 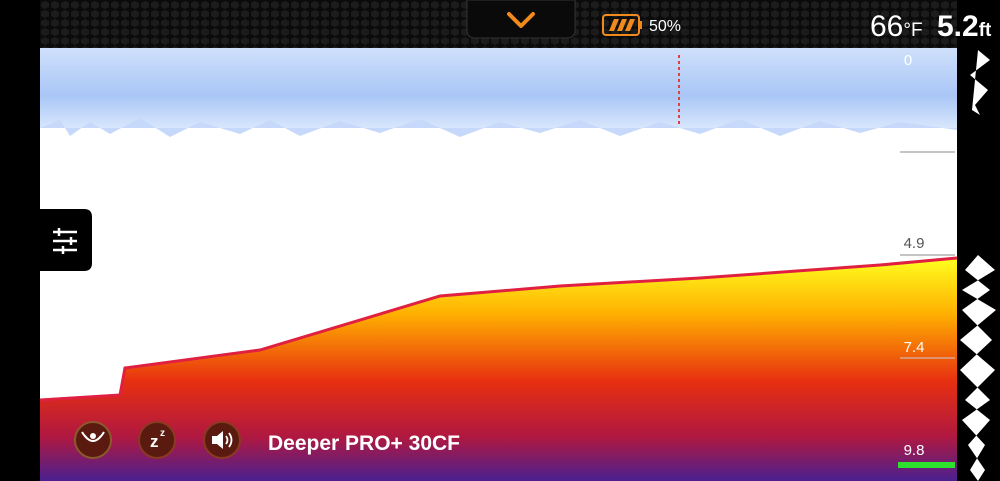 I want to click on collapse-tab, so click(x=521, y=19).